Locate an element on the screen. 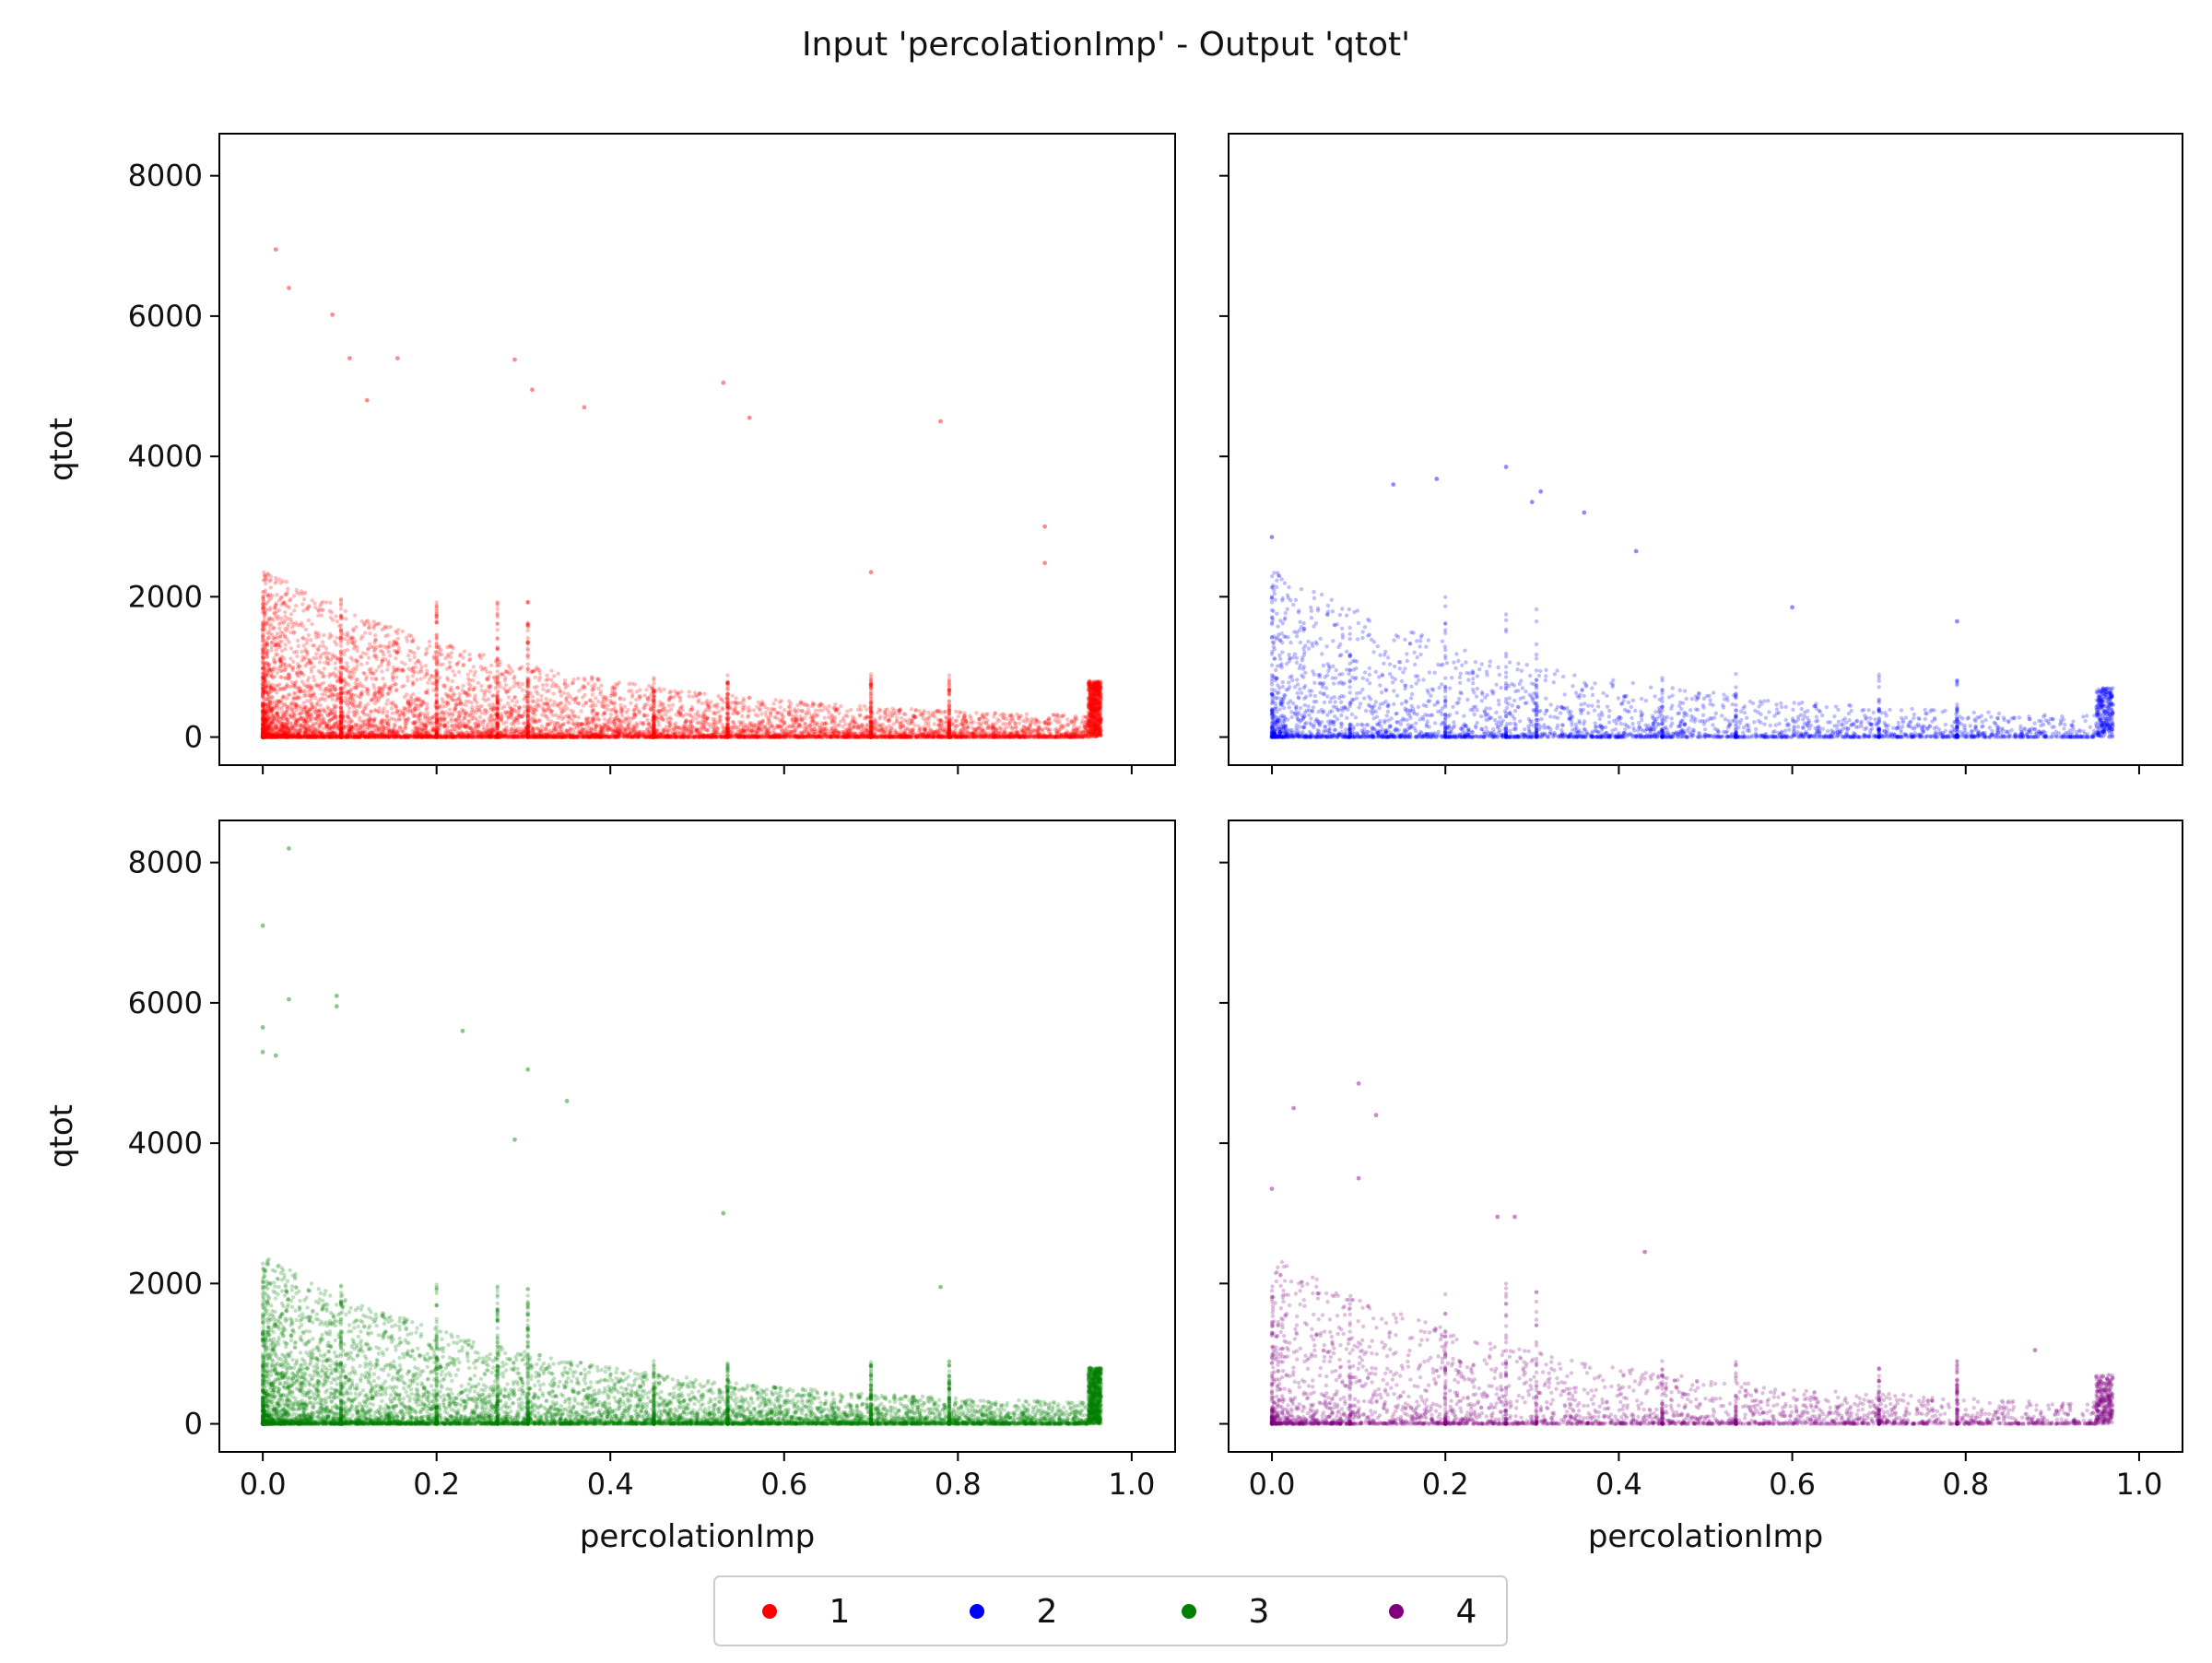 The image size is (2212, 1663). chart-title: Input 'percolationImp' - Output 'qtot' is located at coordinates (1106, 45).